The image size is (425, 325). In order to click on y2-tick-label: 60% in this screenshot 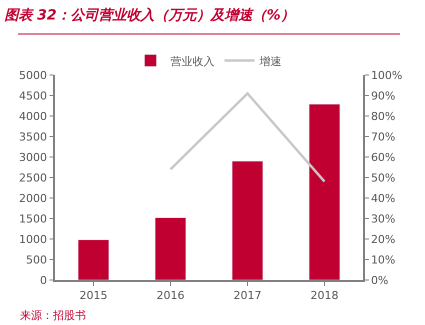, I will do `click(383, 157)`.